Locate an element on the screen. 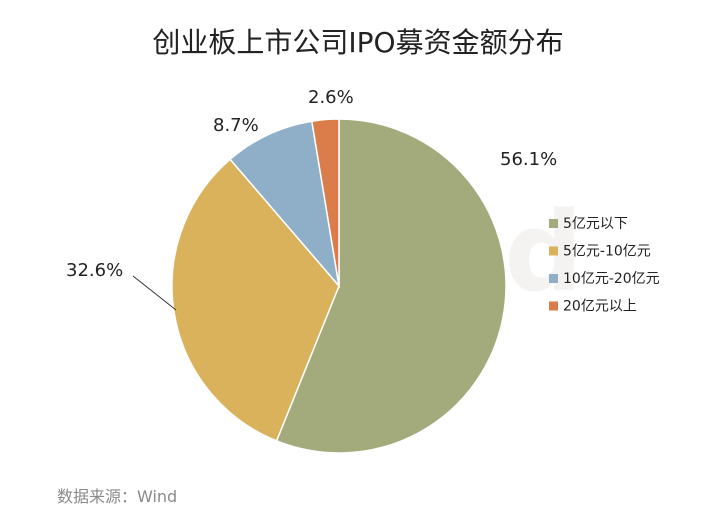 The width and height of the screenshot is (716, 524). legend-label-3: 10亿元-20亿元 is located at coordinates (611, 279).